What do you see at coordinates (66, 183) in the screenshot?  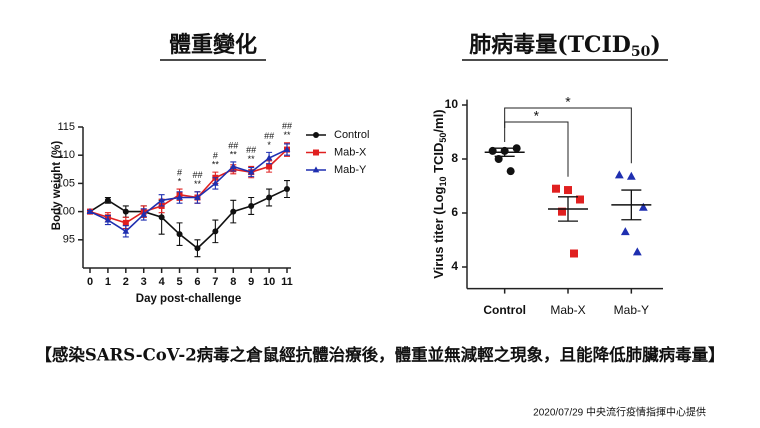 I see `y-tick-label: 105` at bounding box center [66, 183].